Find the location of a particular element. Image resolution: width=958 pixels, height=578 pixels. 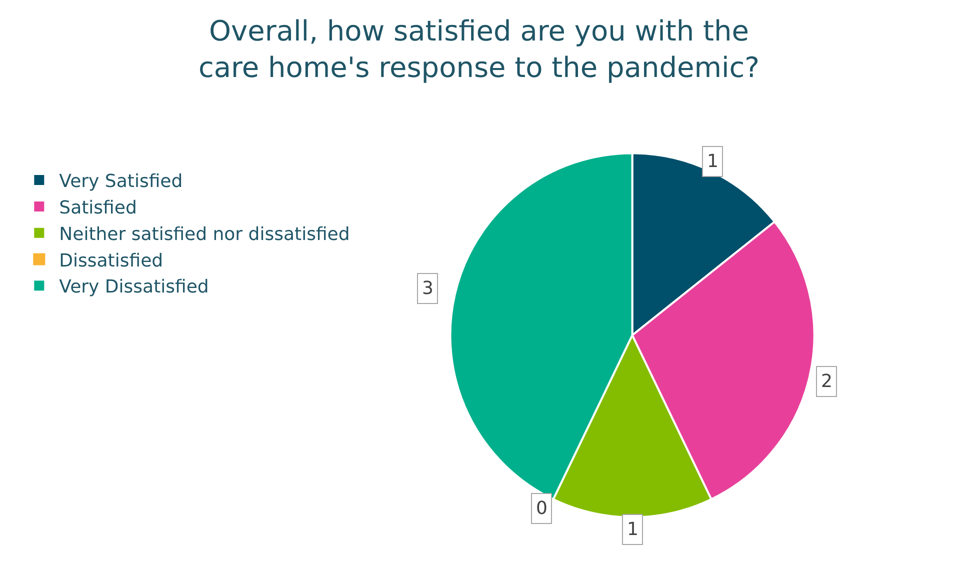

data-label: 2 is located at coordinates (826, 381).